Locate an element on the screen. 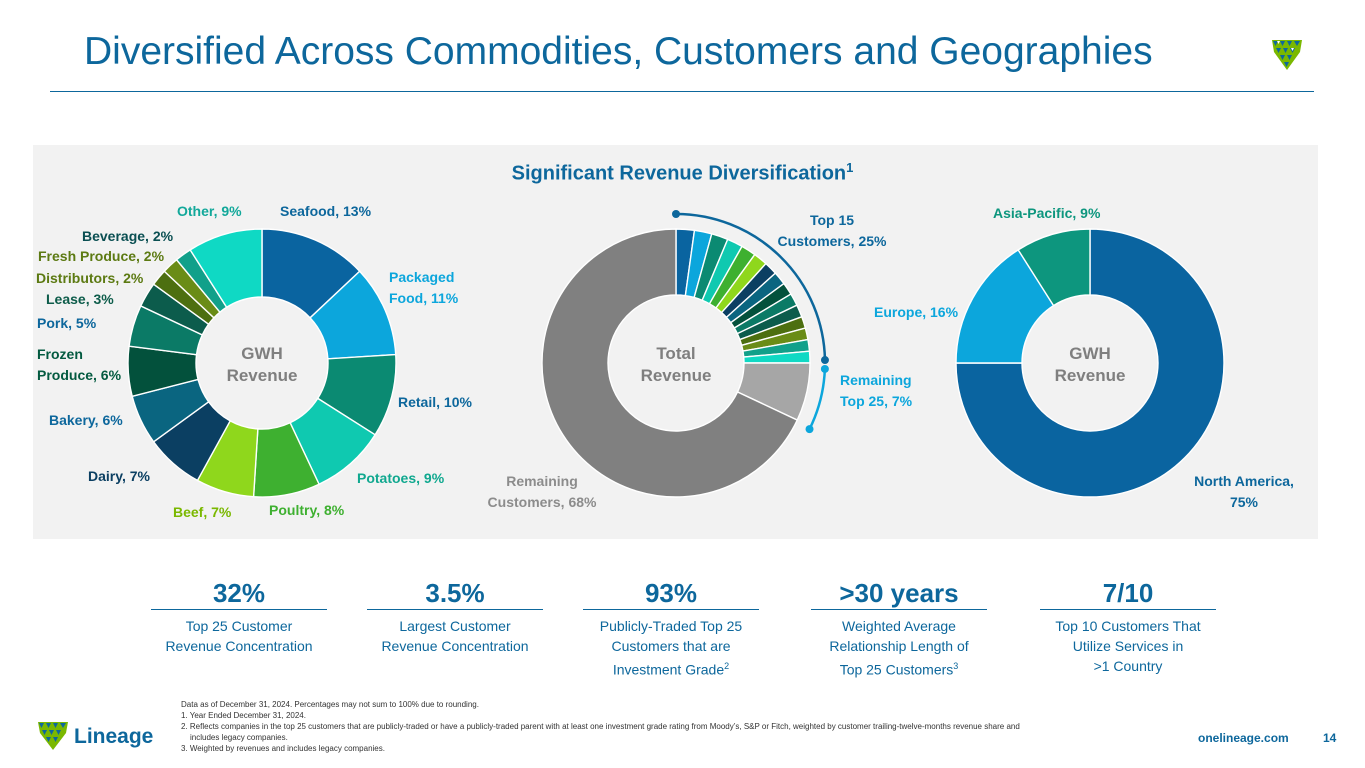  remaining25-label: Top 25, 7% is located at coordinates (876, 401).